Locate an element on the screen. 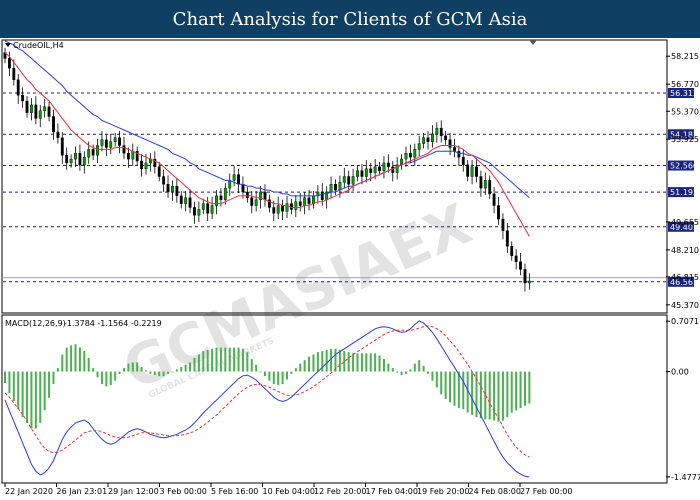 The image size is (700, 500). banner-title: Chart Analysis for Clients of GCM Asia is located at coordinates (350, 19).